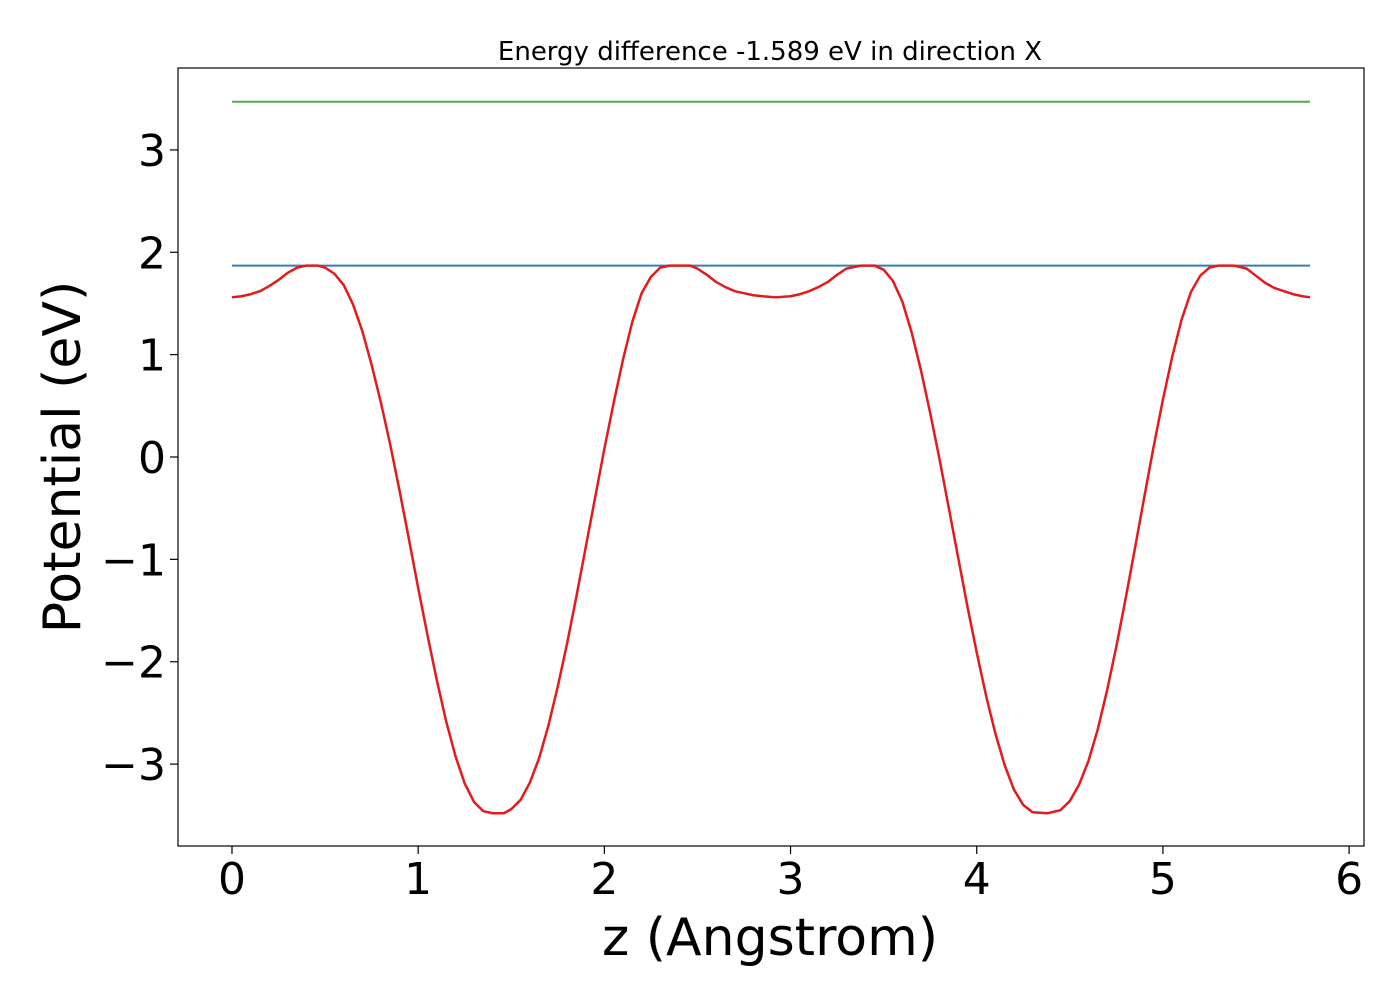 Image resolution: width=1400 pixels, height=1000 pixels. What do you see at coordinates (63, 457) in the screenshot?
I see `y-axis-label: Potential (eV)` at bounding box center [63, 457].